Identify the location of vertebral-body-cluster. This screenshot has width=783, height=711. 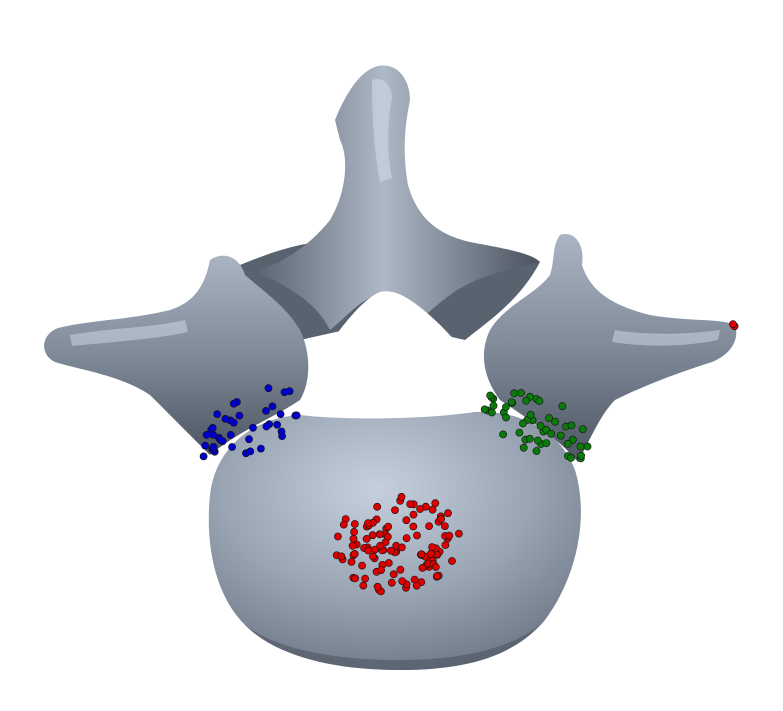
(397, 544).